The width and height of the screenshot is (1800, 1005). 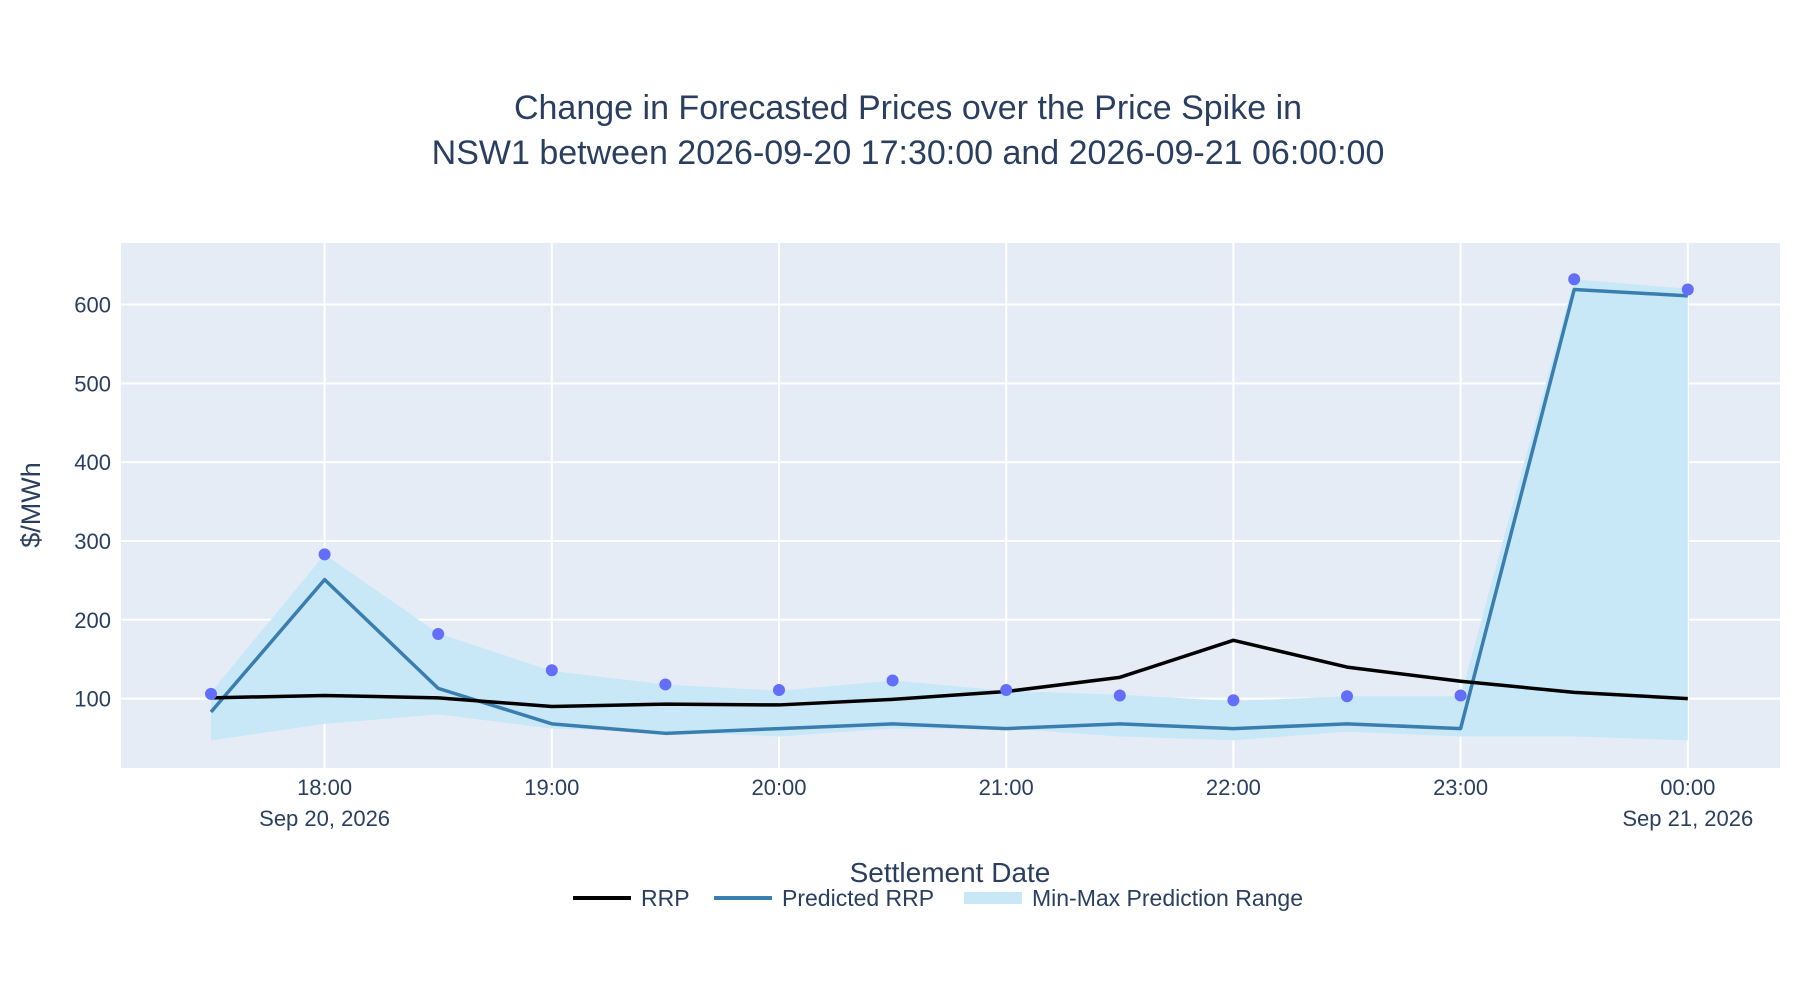 What do you see at coordinates (950, 872) in the screenshot?
I see `x-axis-title: Settlement Date` at bounding box center [950, 872].